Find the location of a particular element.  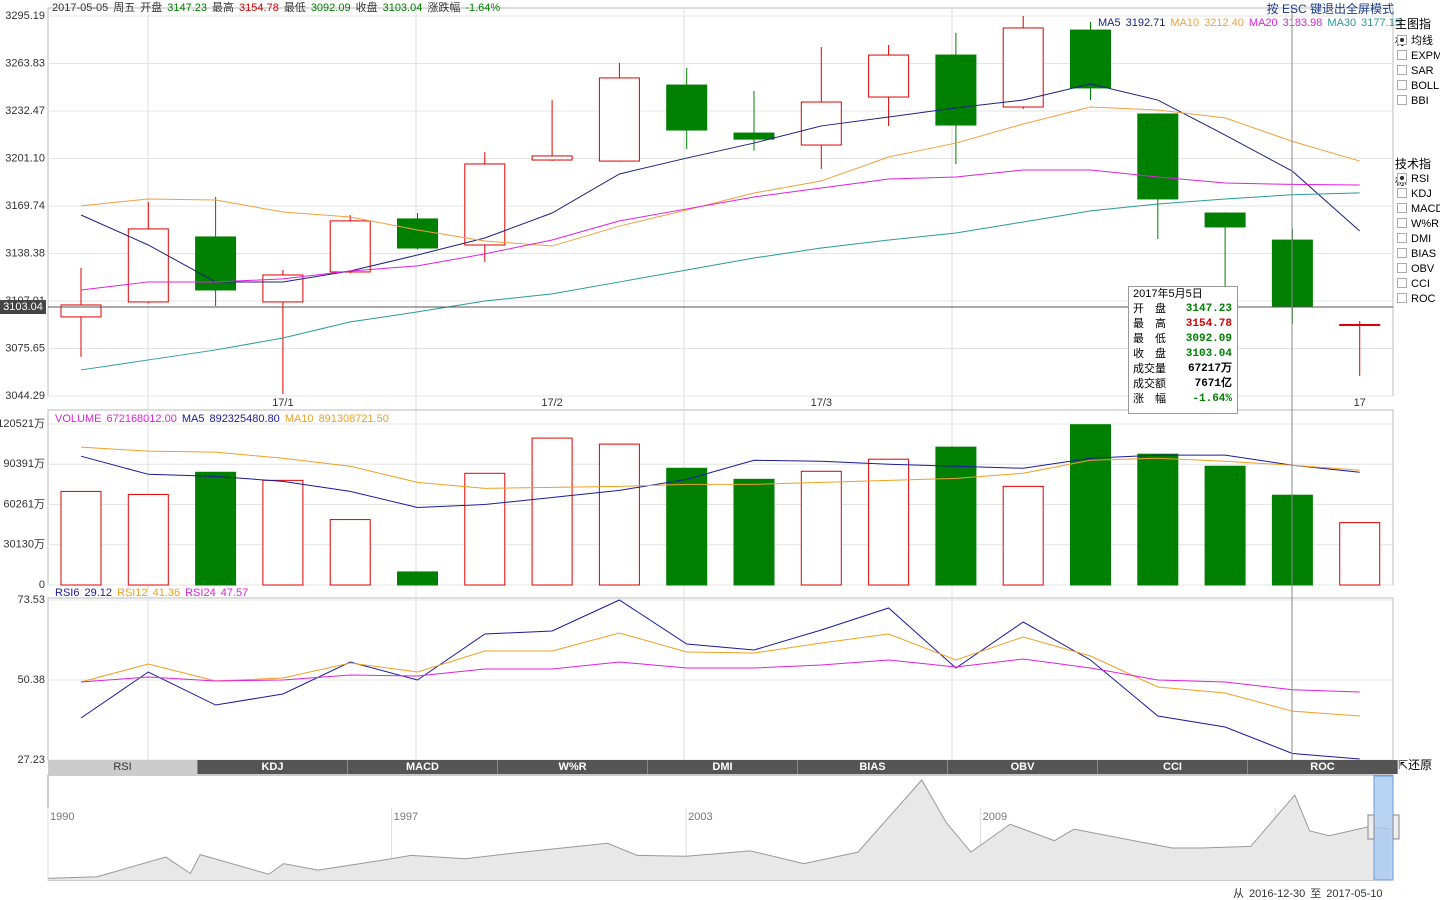

legend-name: MA30 is located at coordinates (1341, 23).